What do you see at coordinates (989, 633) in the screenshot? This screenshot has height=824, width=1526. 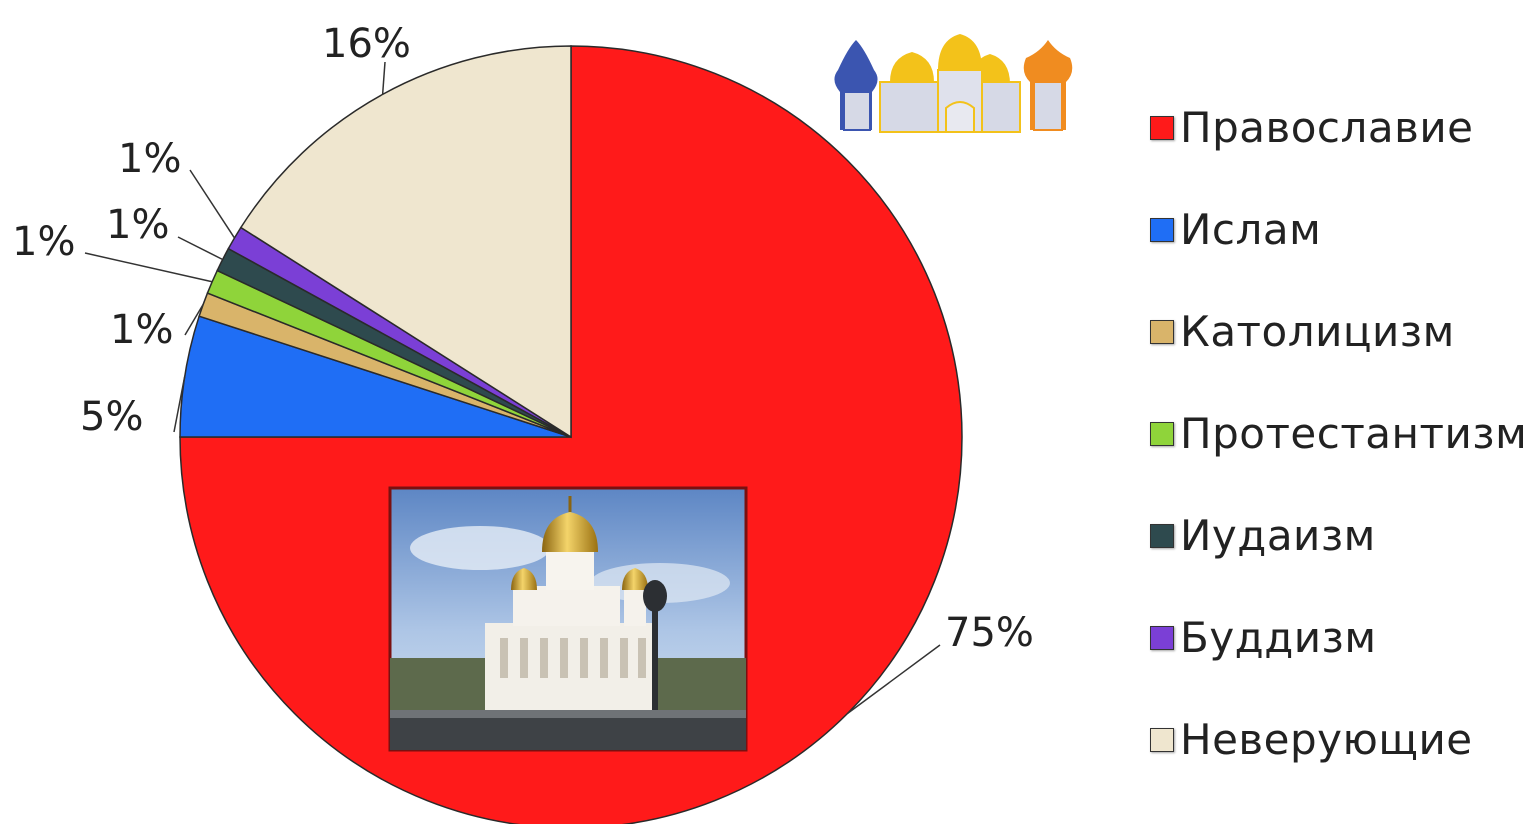 I see `data-label: 75%` at bounding box center [989, 633].